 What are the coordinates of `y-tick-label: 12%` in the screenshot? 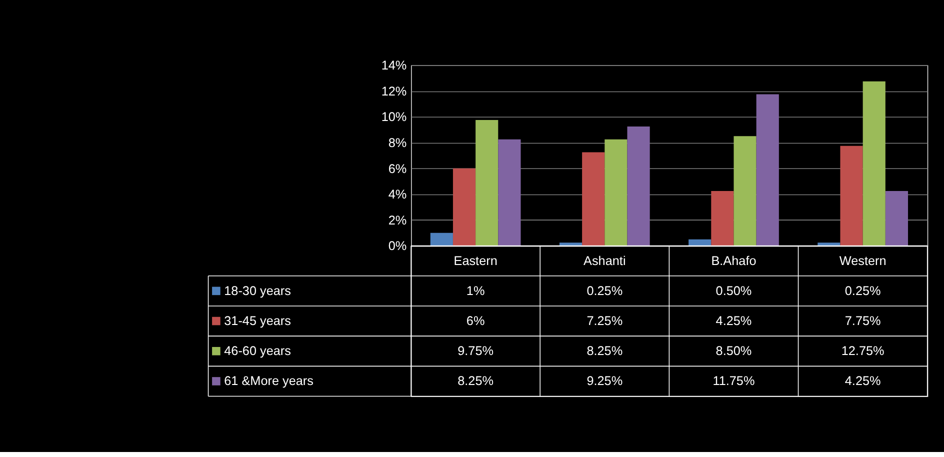 It's located at (394, 91).